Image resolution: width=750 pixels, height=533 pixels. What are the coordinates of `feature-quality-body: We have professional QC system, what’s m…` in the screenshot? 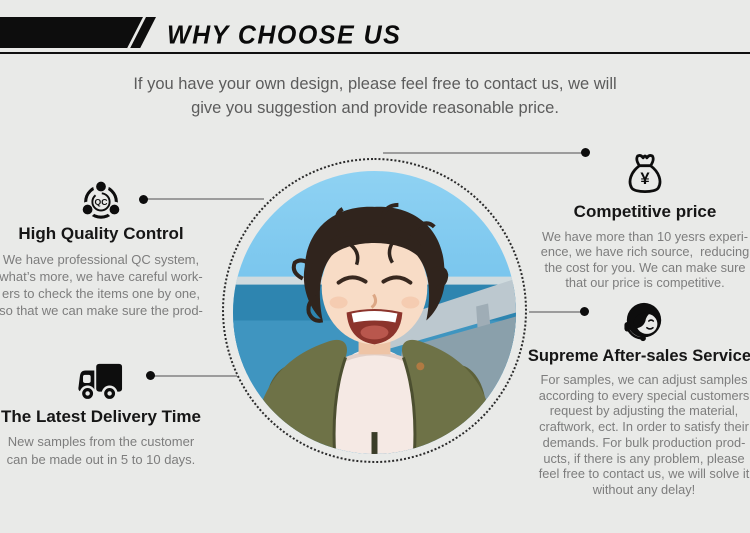 It's located at (101, 285).